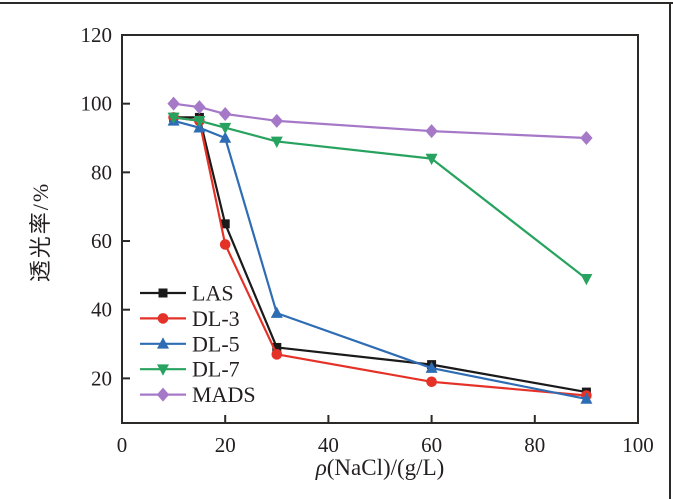 The image size is (673, 499). Describe the element at coordinates (213, 293) in the screenshot. I see `legend-label-las: LAS` at that location.